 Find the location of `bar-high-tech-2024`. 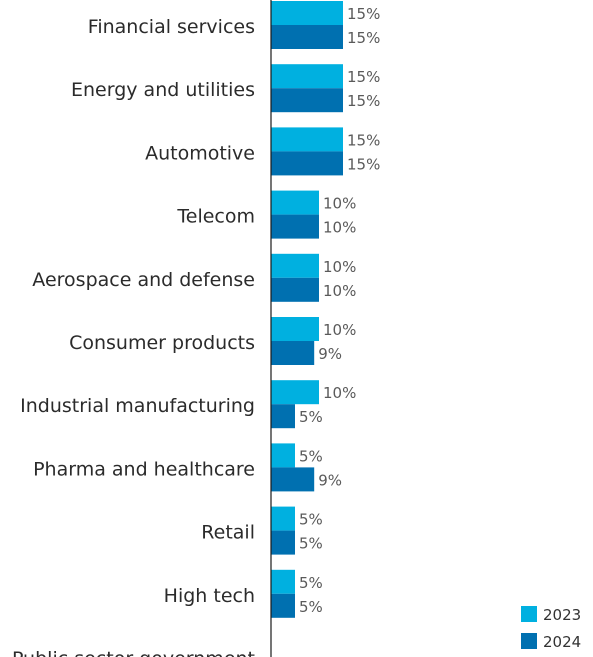

bar-high-tech-2024 is located at coordinates (283, 605).